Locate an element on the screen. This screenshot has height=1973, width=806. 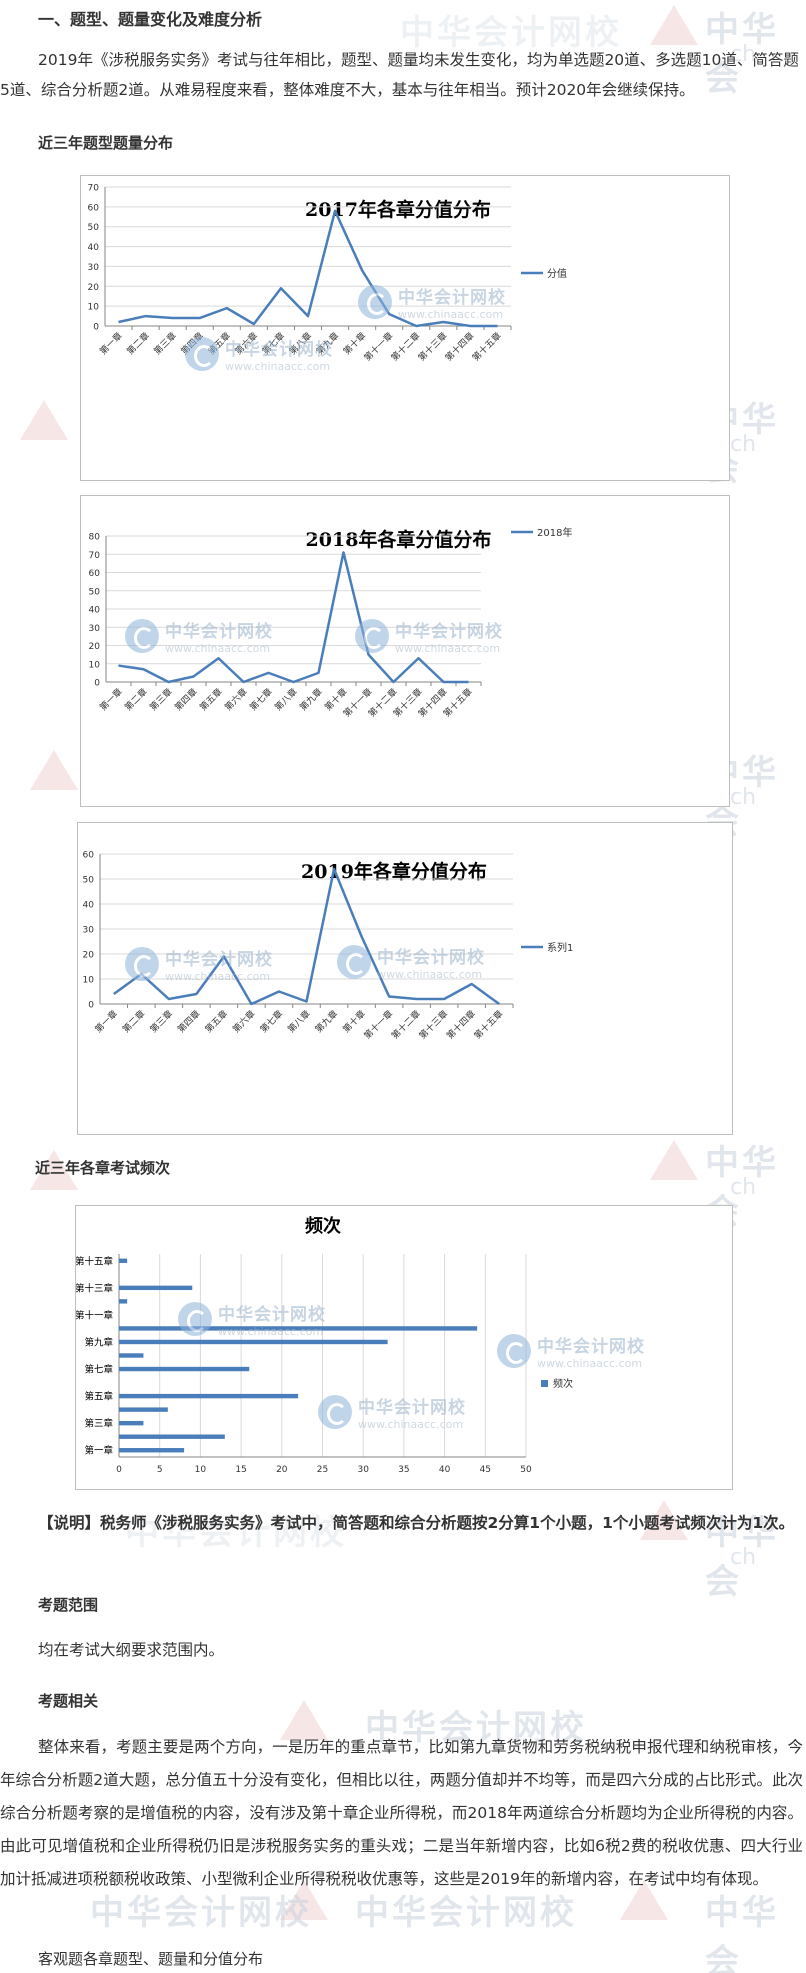
y-tick-label: 第十三章 is located at coordinates (94, 1288).